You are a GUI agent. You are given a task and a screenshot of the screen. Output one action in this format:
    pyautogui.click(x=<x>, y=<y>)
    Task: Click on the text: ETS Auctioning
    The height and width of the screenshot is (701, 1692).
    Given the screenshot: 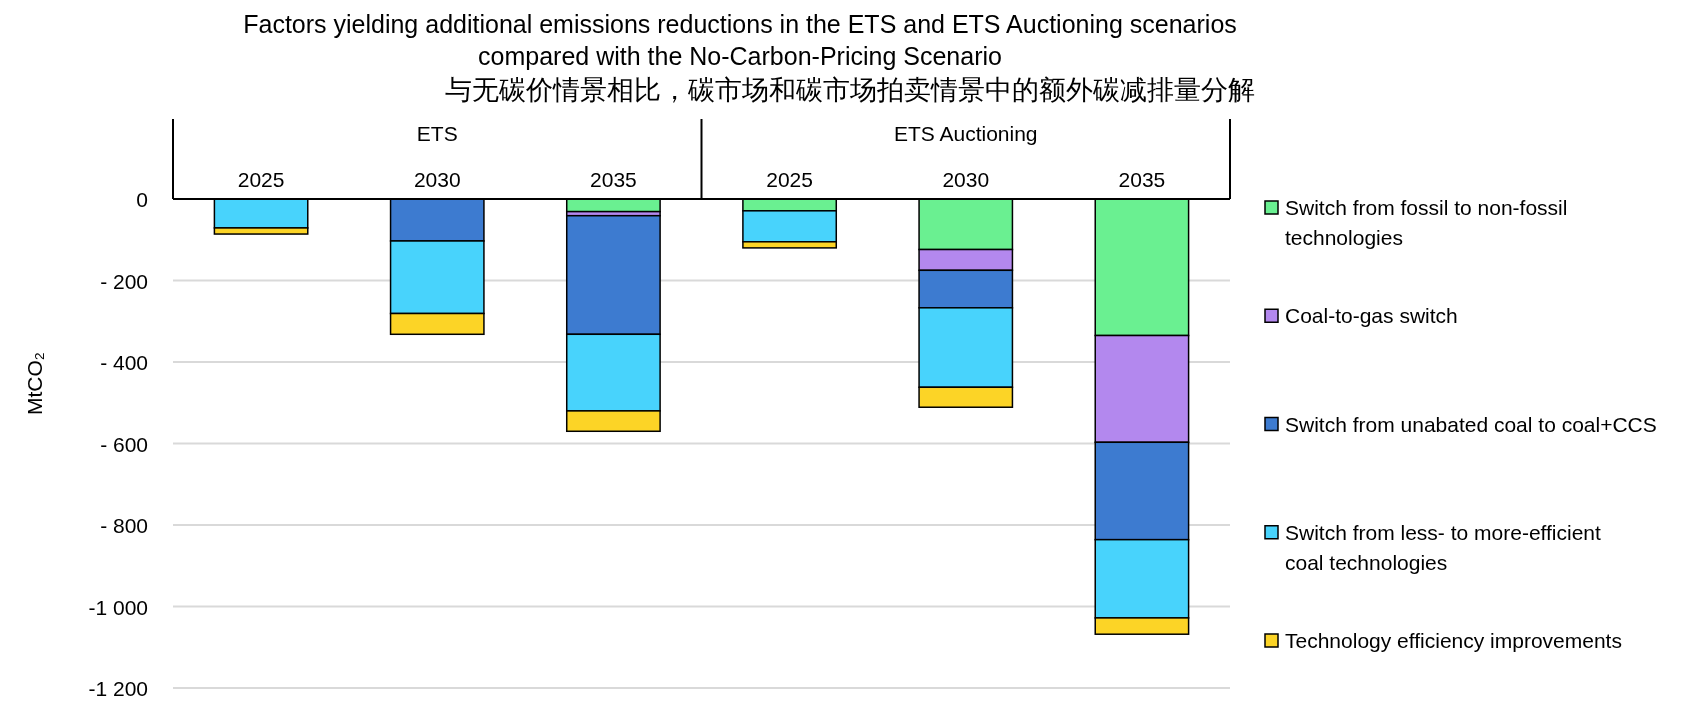 What is the action you would take?
    pyautogui.click(x=965, y=133)
    